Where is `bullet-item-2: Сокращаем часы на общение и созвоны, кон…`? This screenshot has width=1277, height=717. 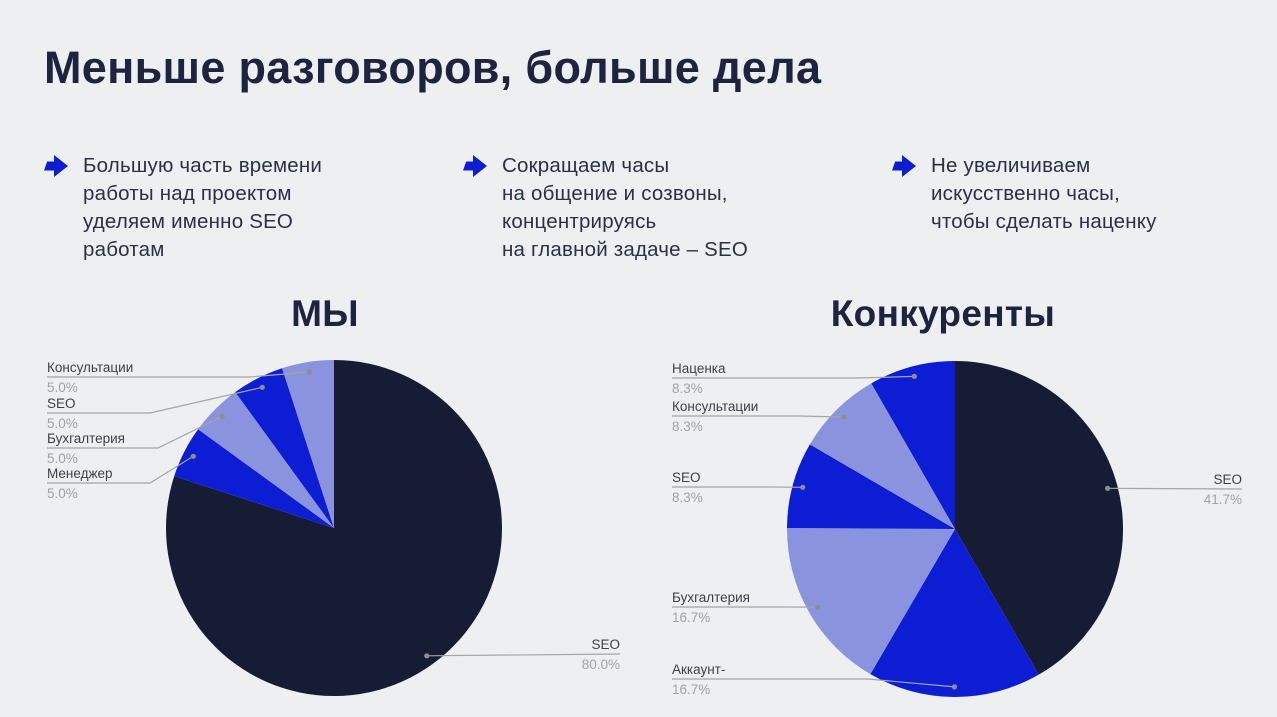
bullet-item-2: Сокращаем часы на общение и созвоны, кон… is located at coordinates (659, 208).